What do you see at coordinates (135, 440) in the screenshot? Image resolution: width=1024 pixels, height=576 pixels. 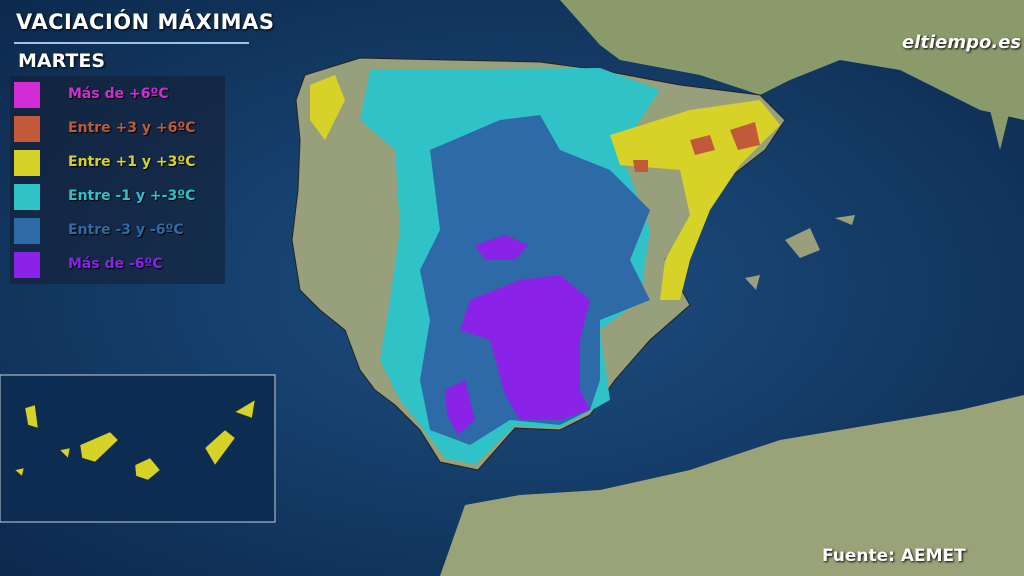 I see `canary-islands` at bounding box center [135, 440].